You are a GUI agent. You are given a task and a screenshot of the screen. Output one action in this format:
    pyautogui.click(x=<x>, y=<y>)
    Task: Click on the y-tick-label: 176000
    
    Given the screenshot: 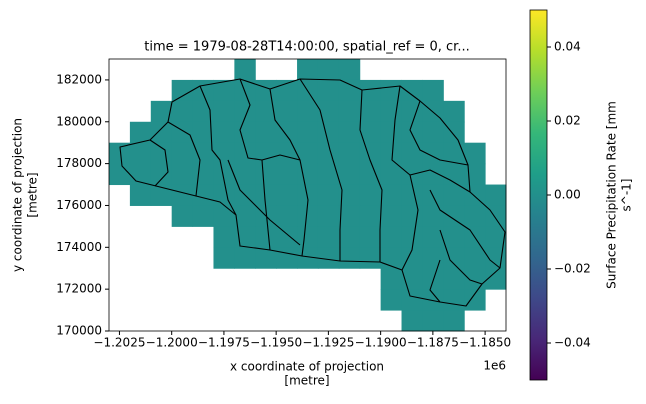 What is the action you would take?
    pyautogui.click(x=79, y=205)
    